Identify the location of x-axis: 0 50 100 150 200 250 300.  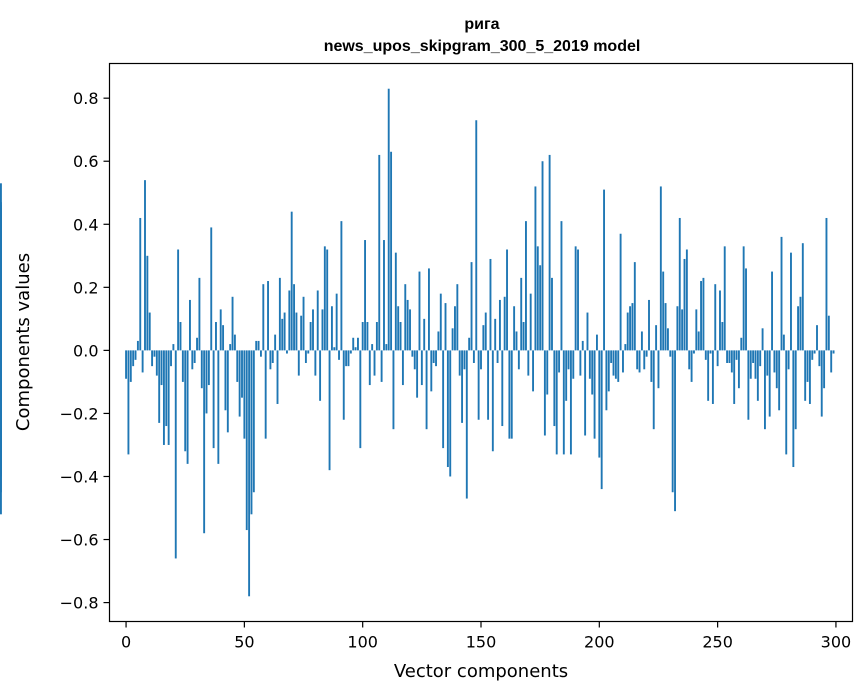
(486, 636).